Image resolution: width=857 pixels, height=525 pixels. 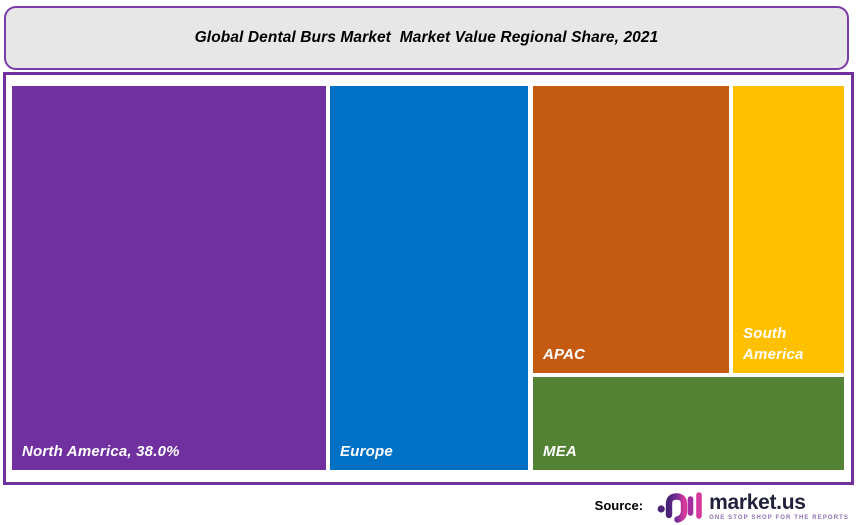 I want to click on marketus-logo: market.us ONE STOP SHOP FOR THE REPORTS, so click(x=753, y=506).